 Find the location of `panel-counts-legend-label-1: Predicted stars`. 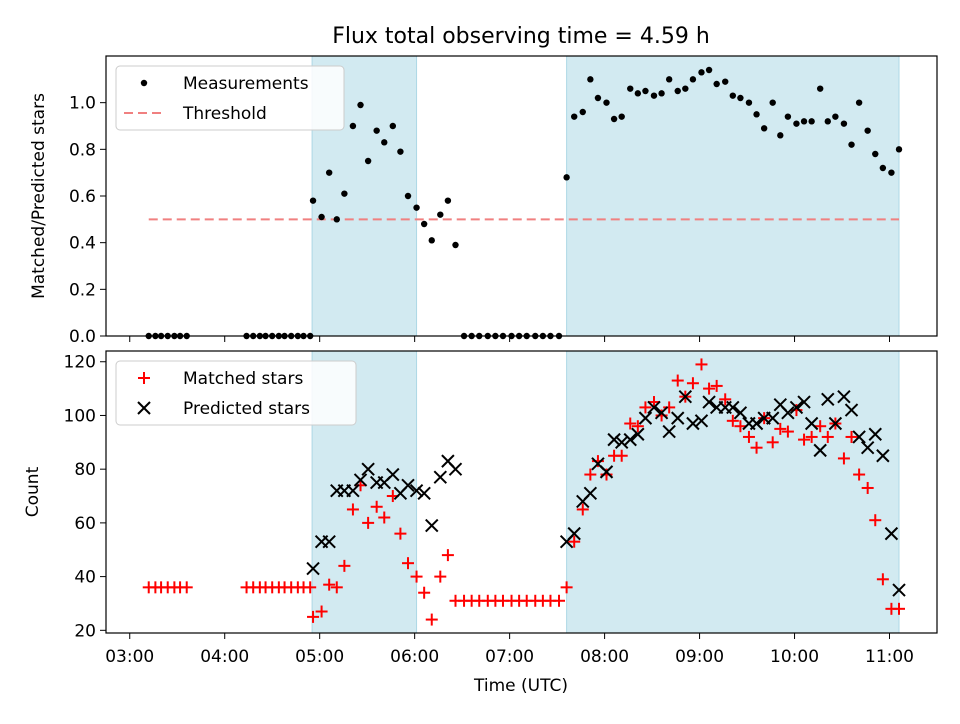

panel-counts-legend-label-1: Predicted stars is located at coordinates (246, 409).